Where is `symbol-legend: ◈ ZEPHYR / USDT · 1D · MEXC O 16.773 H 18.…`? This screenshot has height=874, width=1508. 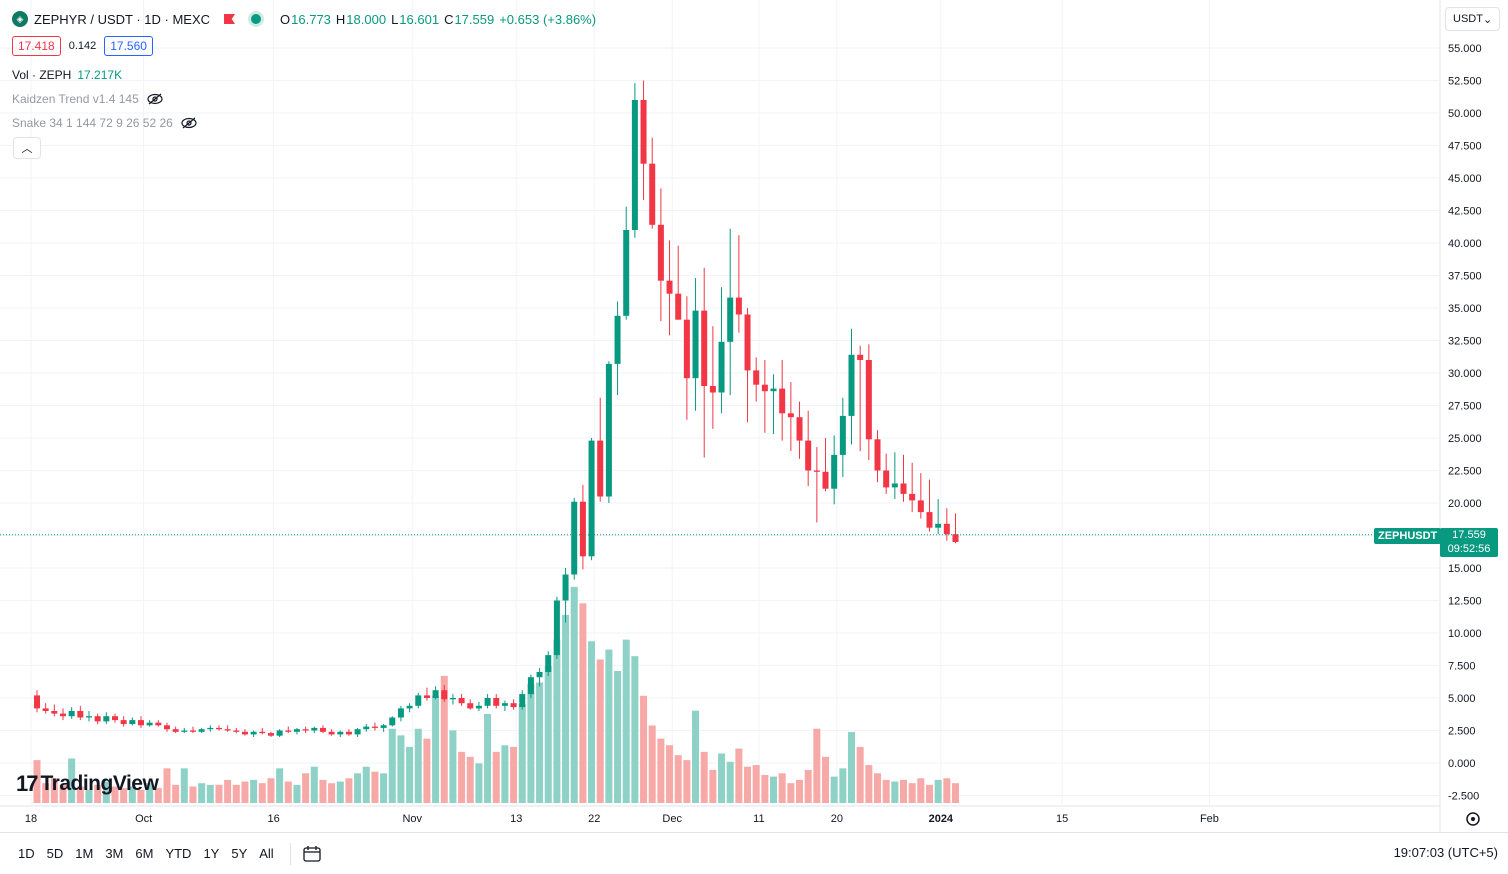
symbol-legend: ◈ ZEPHYR / USDT · 1D · MEXC O 16.773 H 18.… is located at coordinates (304, 19).